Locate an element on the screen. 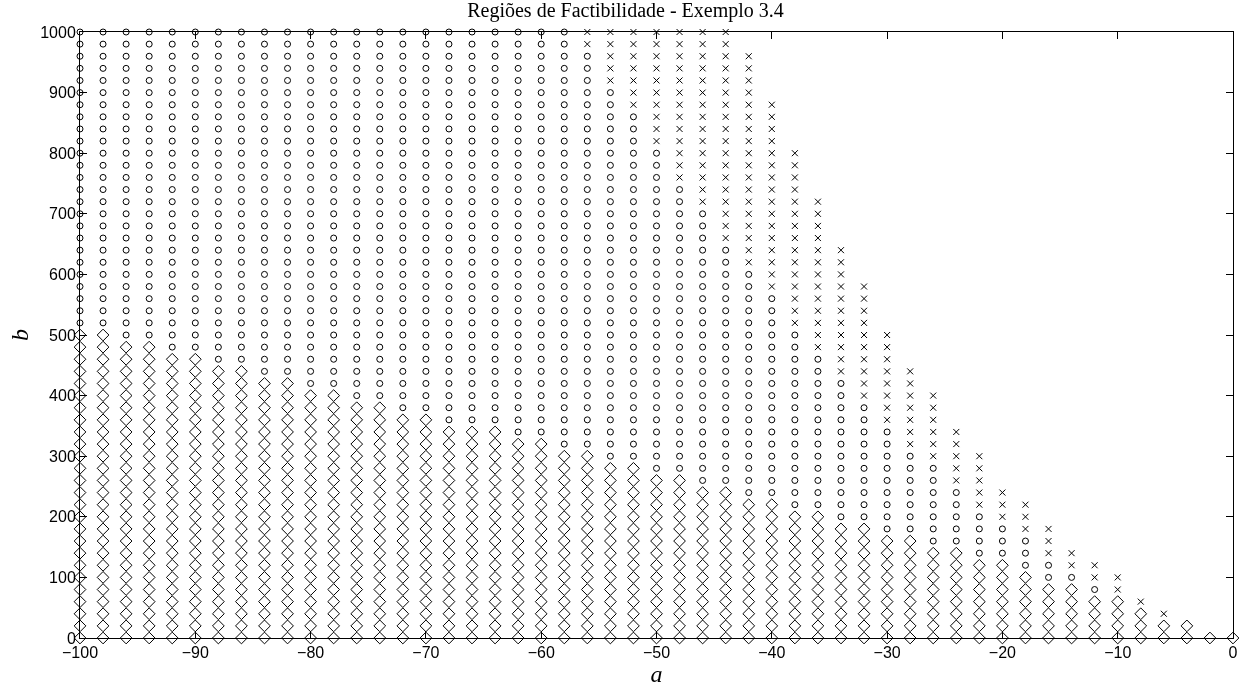 The height and width of the screenshot is (696, 1251). y-tick-label: 800 is located at coordinates (62, 153).